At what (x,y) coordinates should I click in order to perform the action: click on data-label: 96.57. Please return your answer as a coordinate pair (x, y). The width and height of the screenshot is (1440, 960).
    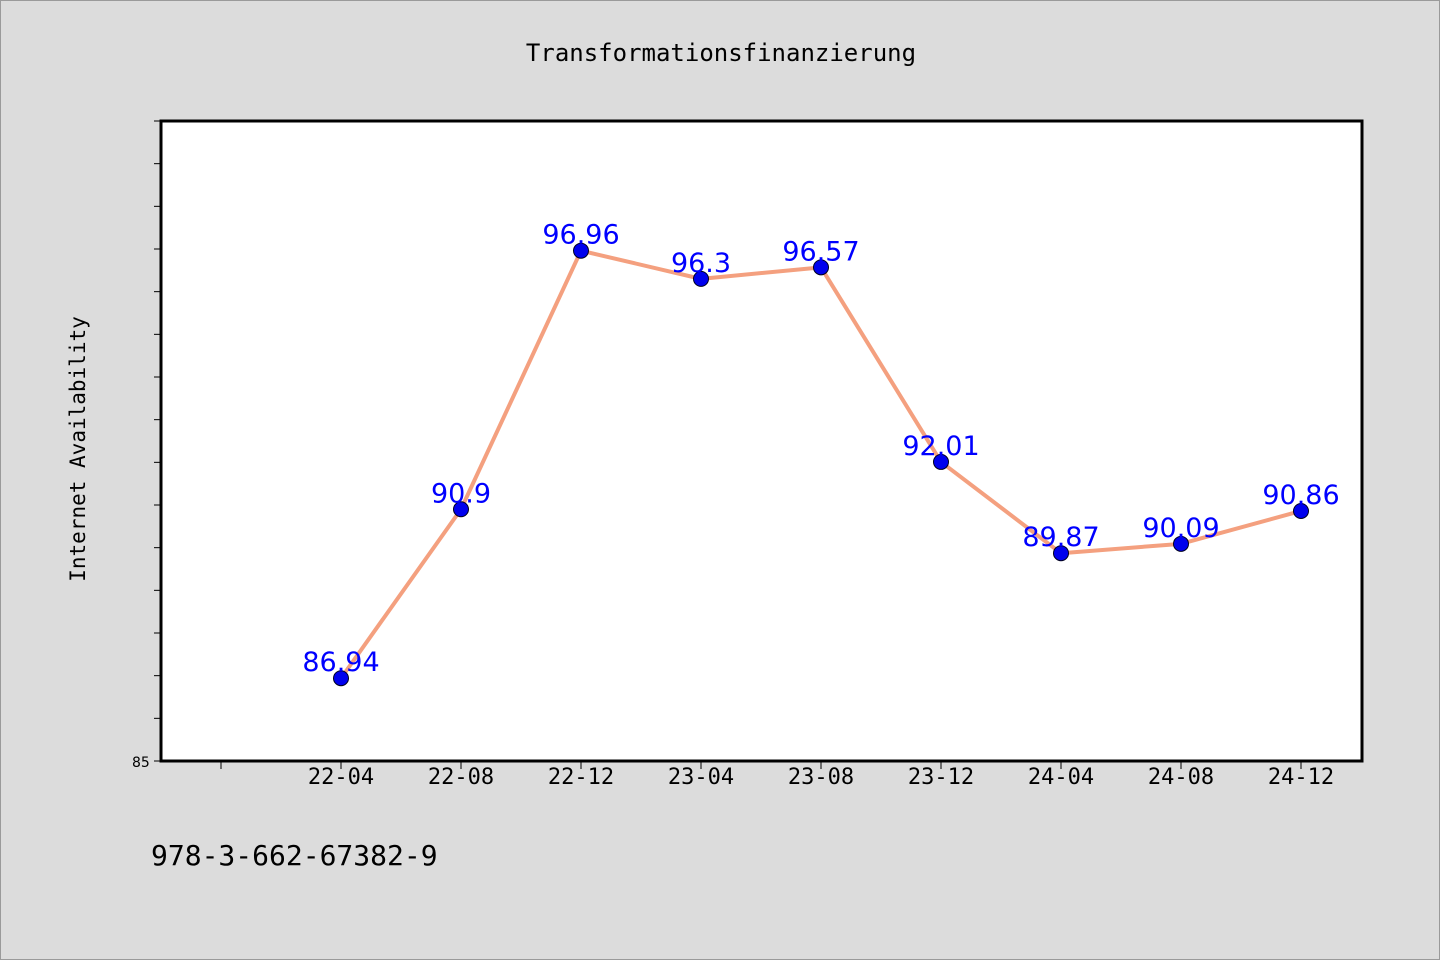
    Looking at the image, I should click on (820, 251).